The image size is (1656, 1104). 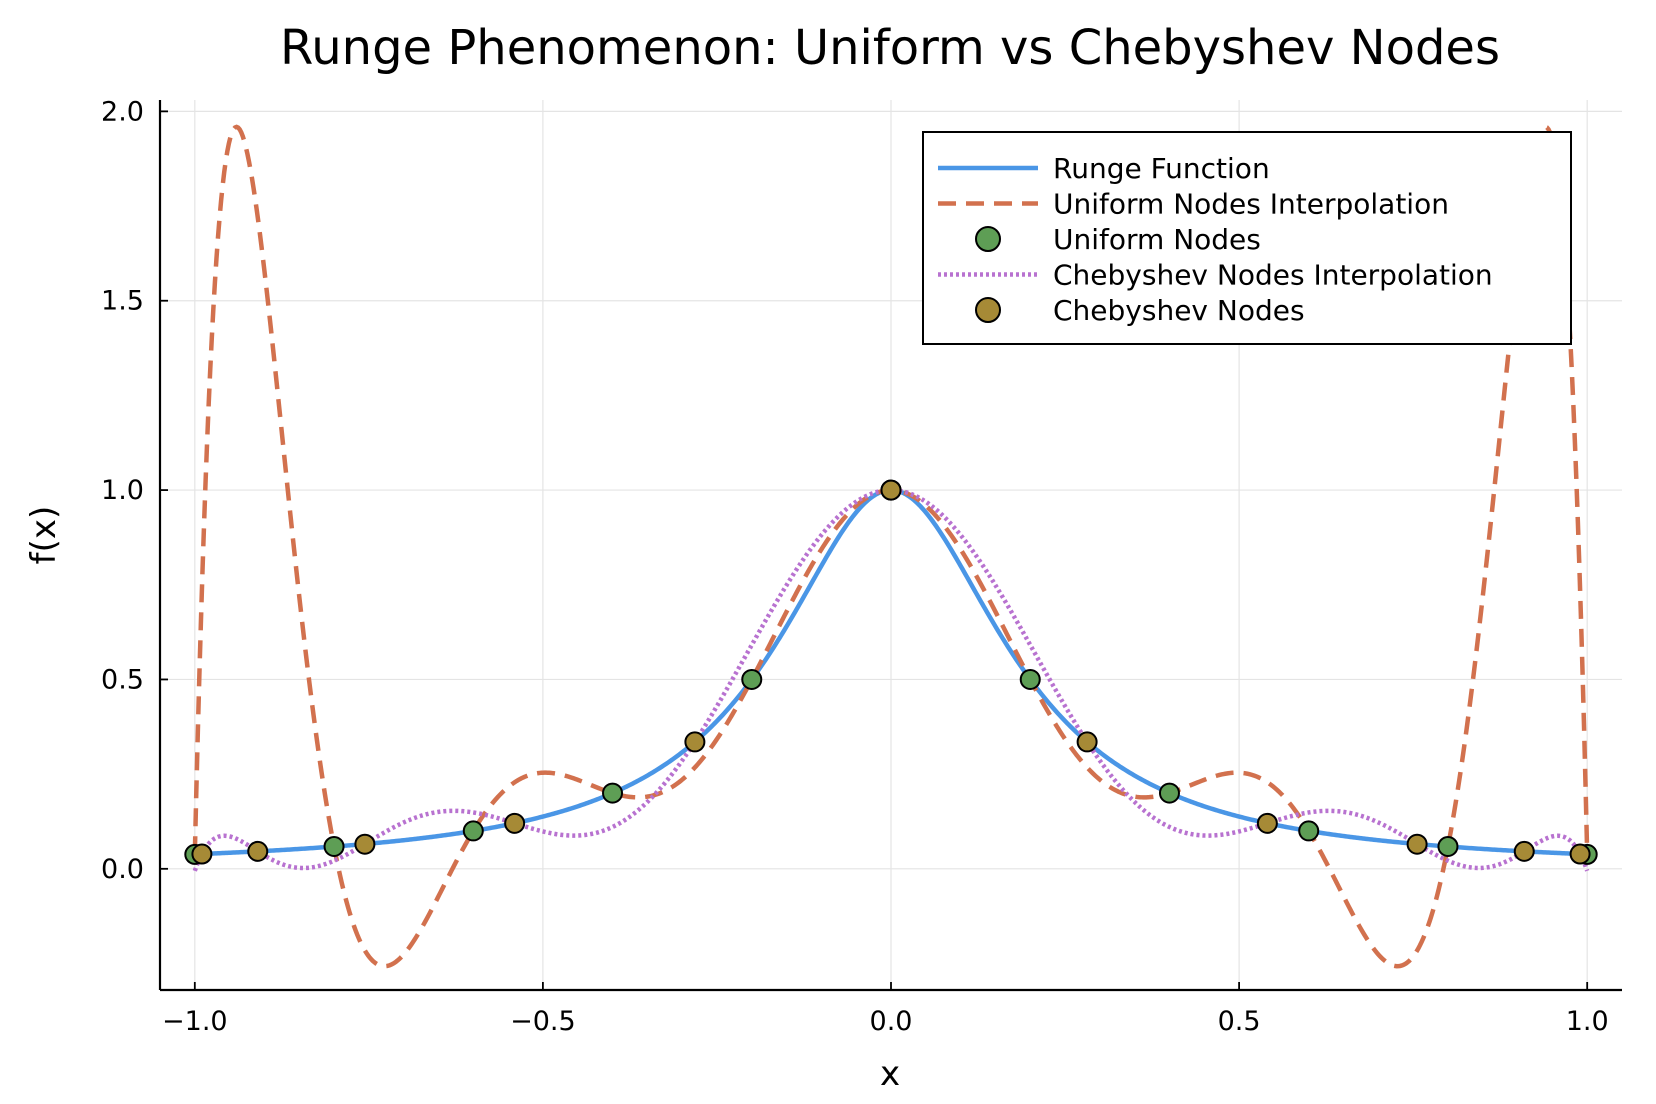 What do you see at coordinates (1273, 275) in the screenshot?
I see `legend-label: Chebyshev Nodes Interpolation` at bounding box center [1273, 275].